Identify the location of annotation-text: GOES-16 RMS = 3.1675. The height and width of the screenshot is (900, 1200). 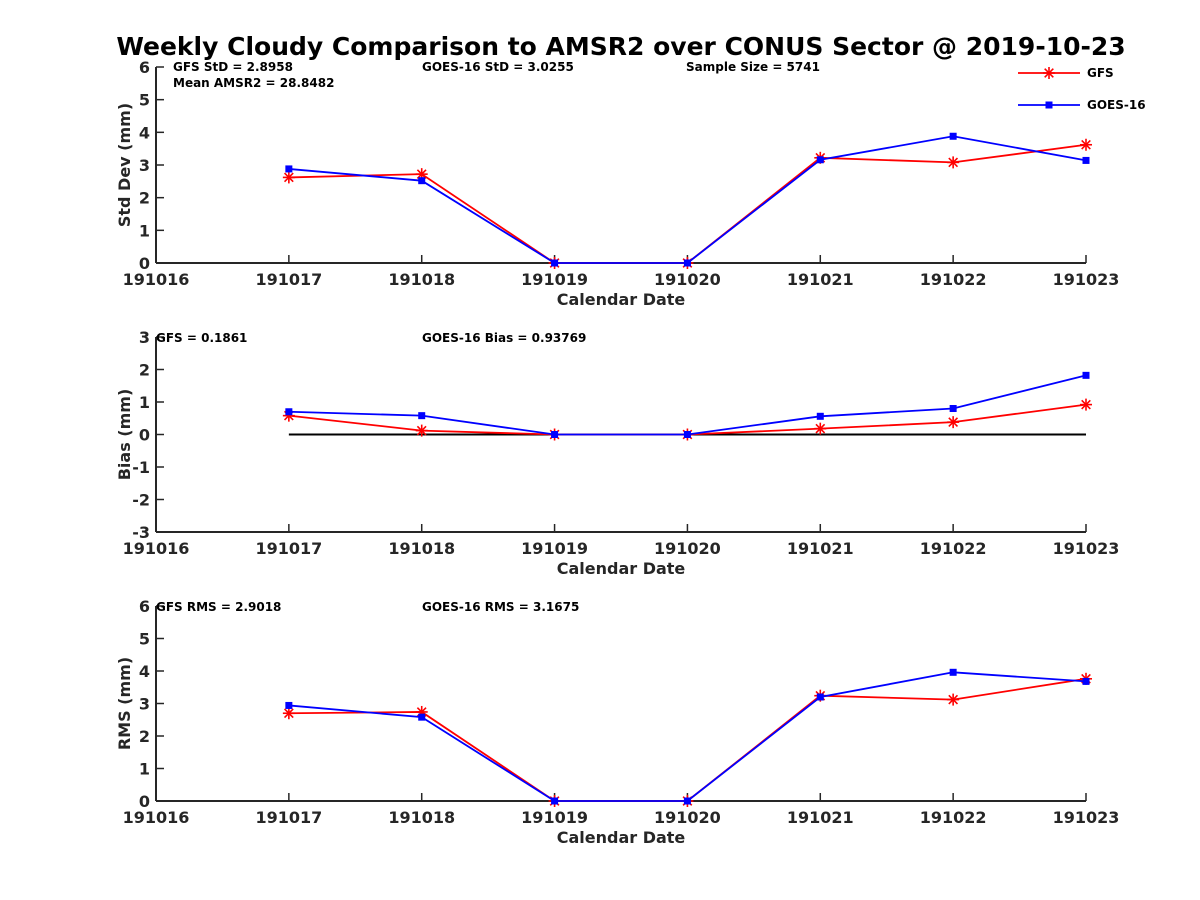
(500, 607).